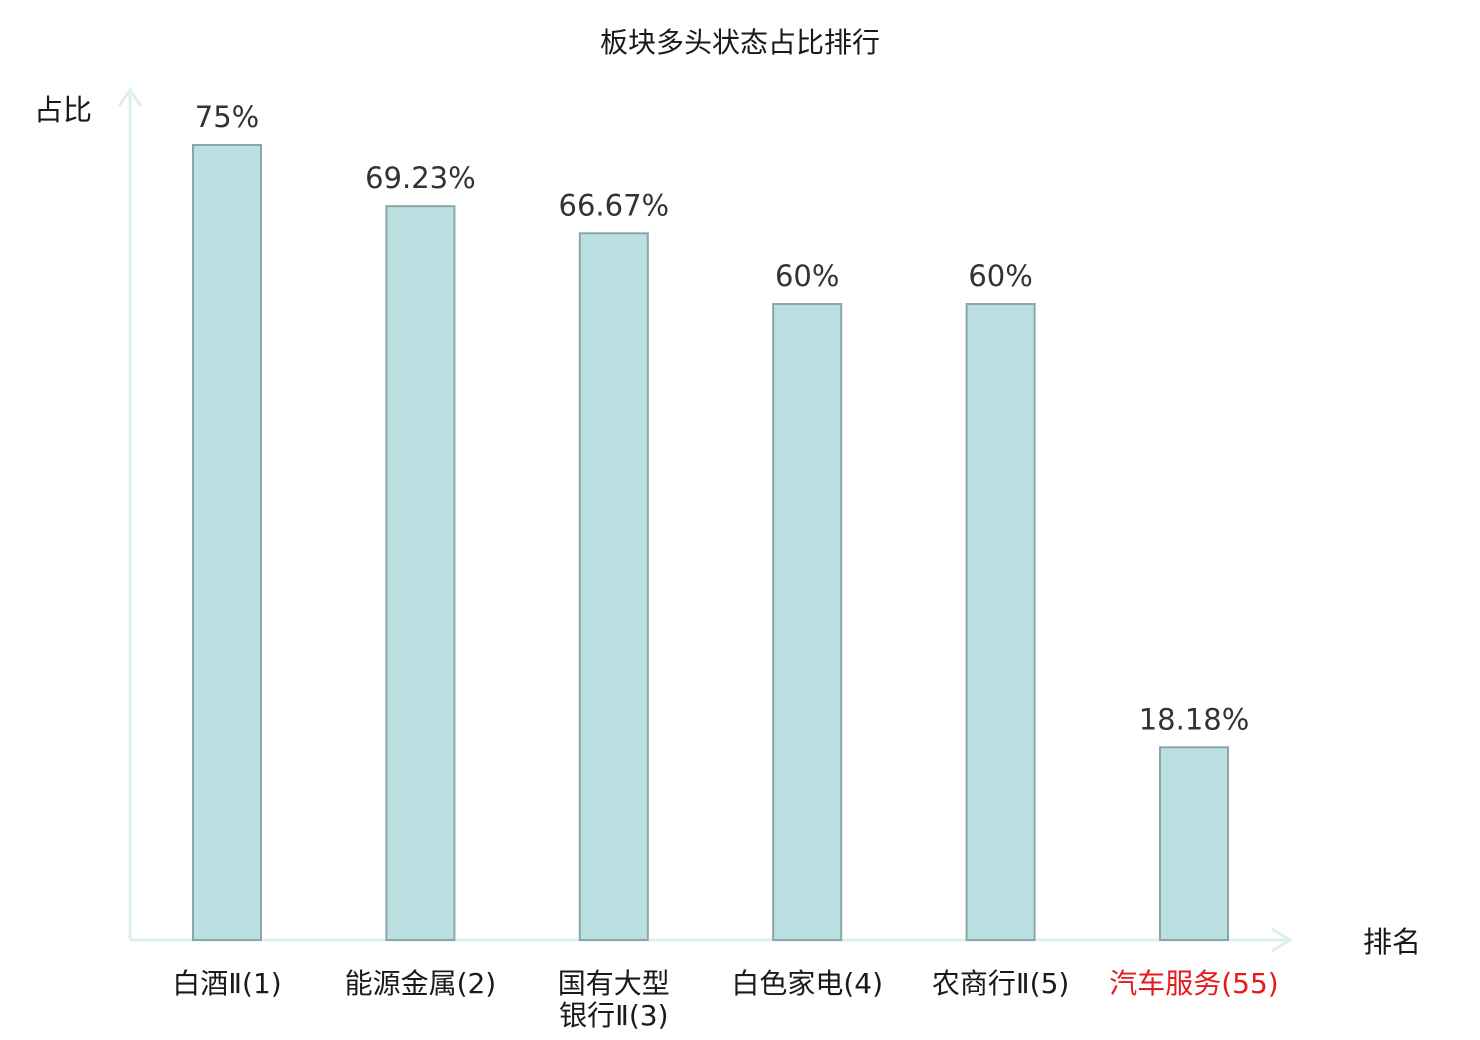 The width and height of the screenshot is (1480, 1040). Describe the element at coordinates (1000, 983) in the screenshot. I see `x-tick-label-5: 农商行Ⅱ(5)` at that location.